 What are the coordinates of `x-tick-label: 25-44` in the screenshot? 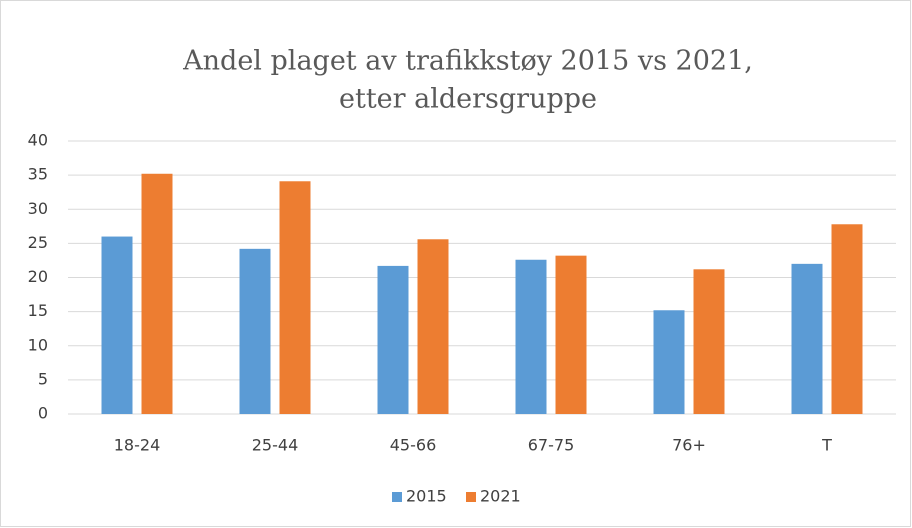 It's located at (275, 445).